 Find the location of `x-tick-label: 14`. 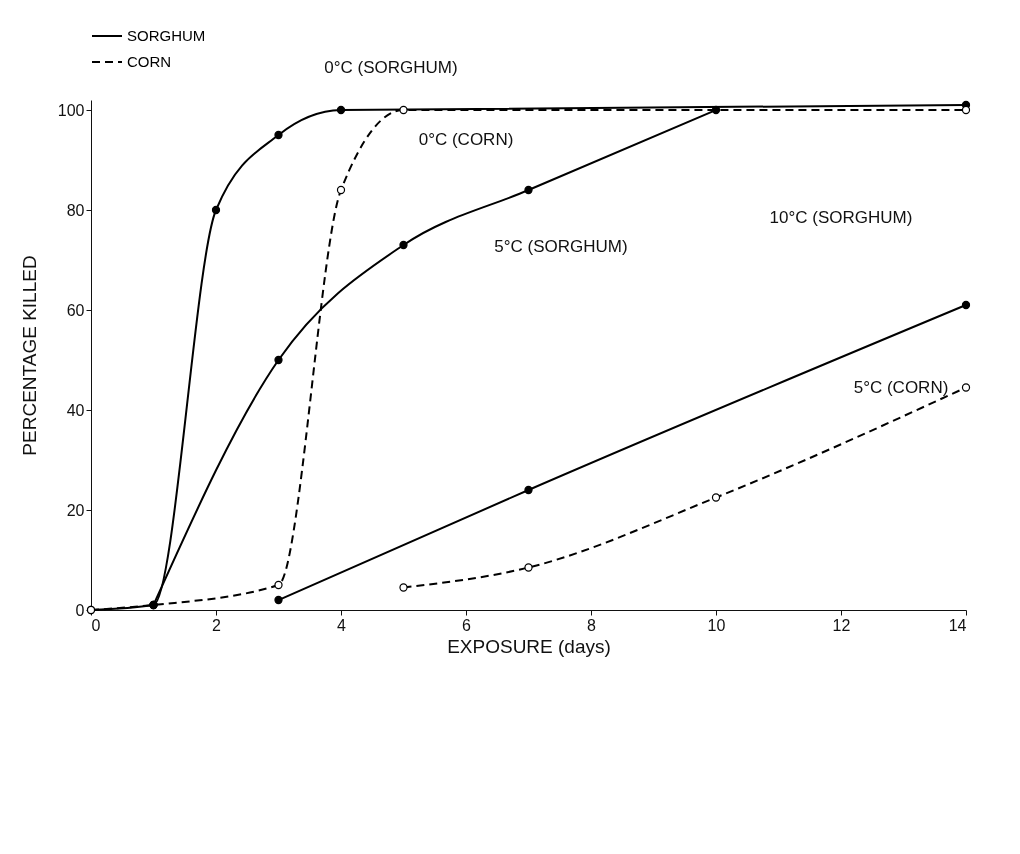

x-tick-label: 14 is located at coordinates (957, 625).